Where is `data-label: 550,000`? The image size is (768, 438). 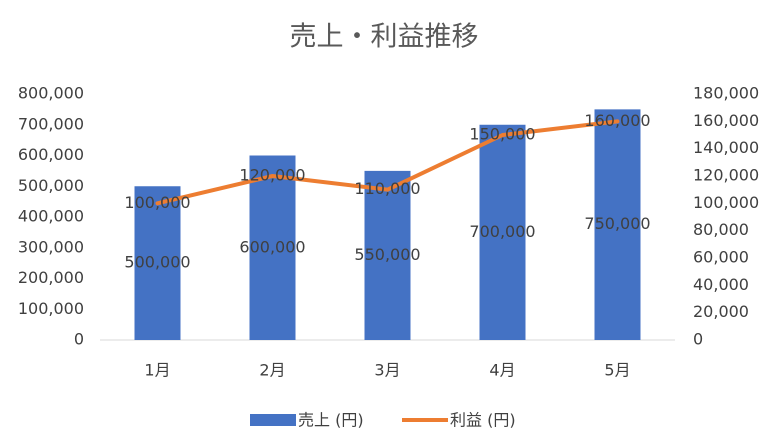 data-label: 550,000 is located at coordinates (387, 254).